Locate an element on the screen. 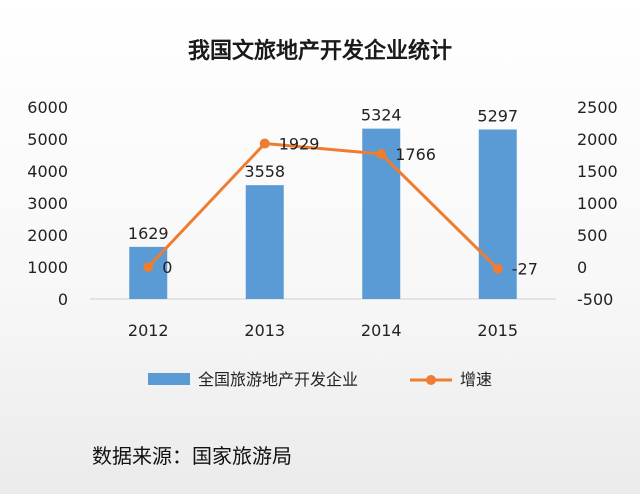  legend-label-line: 增速 is located at coordinates (476, 379).